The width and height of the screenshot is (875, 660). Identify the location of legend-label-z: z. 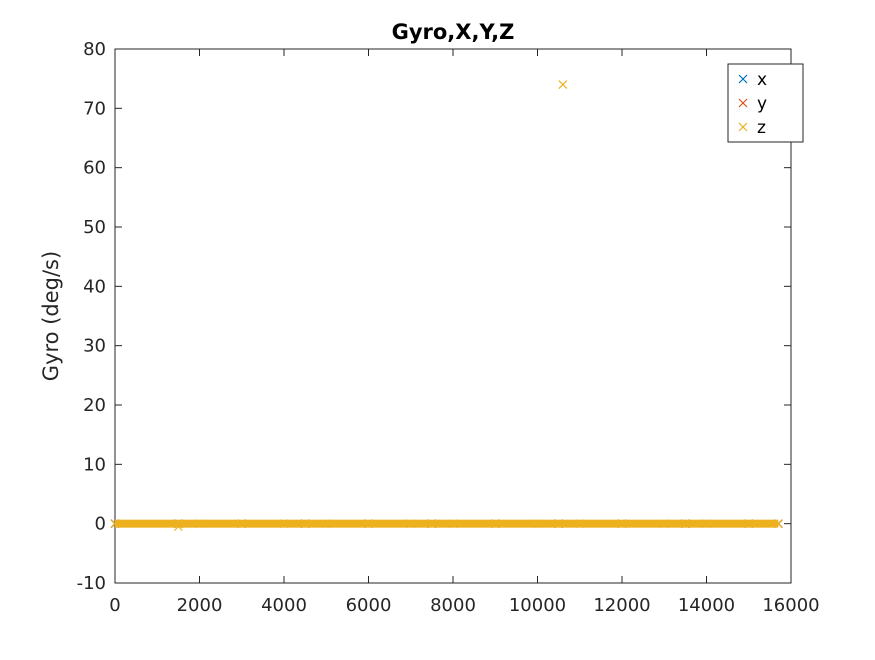
(761, 128).